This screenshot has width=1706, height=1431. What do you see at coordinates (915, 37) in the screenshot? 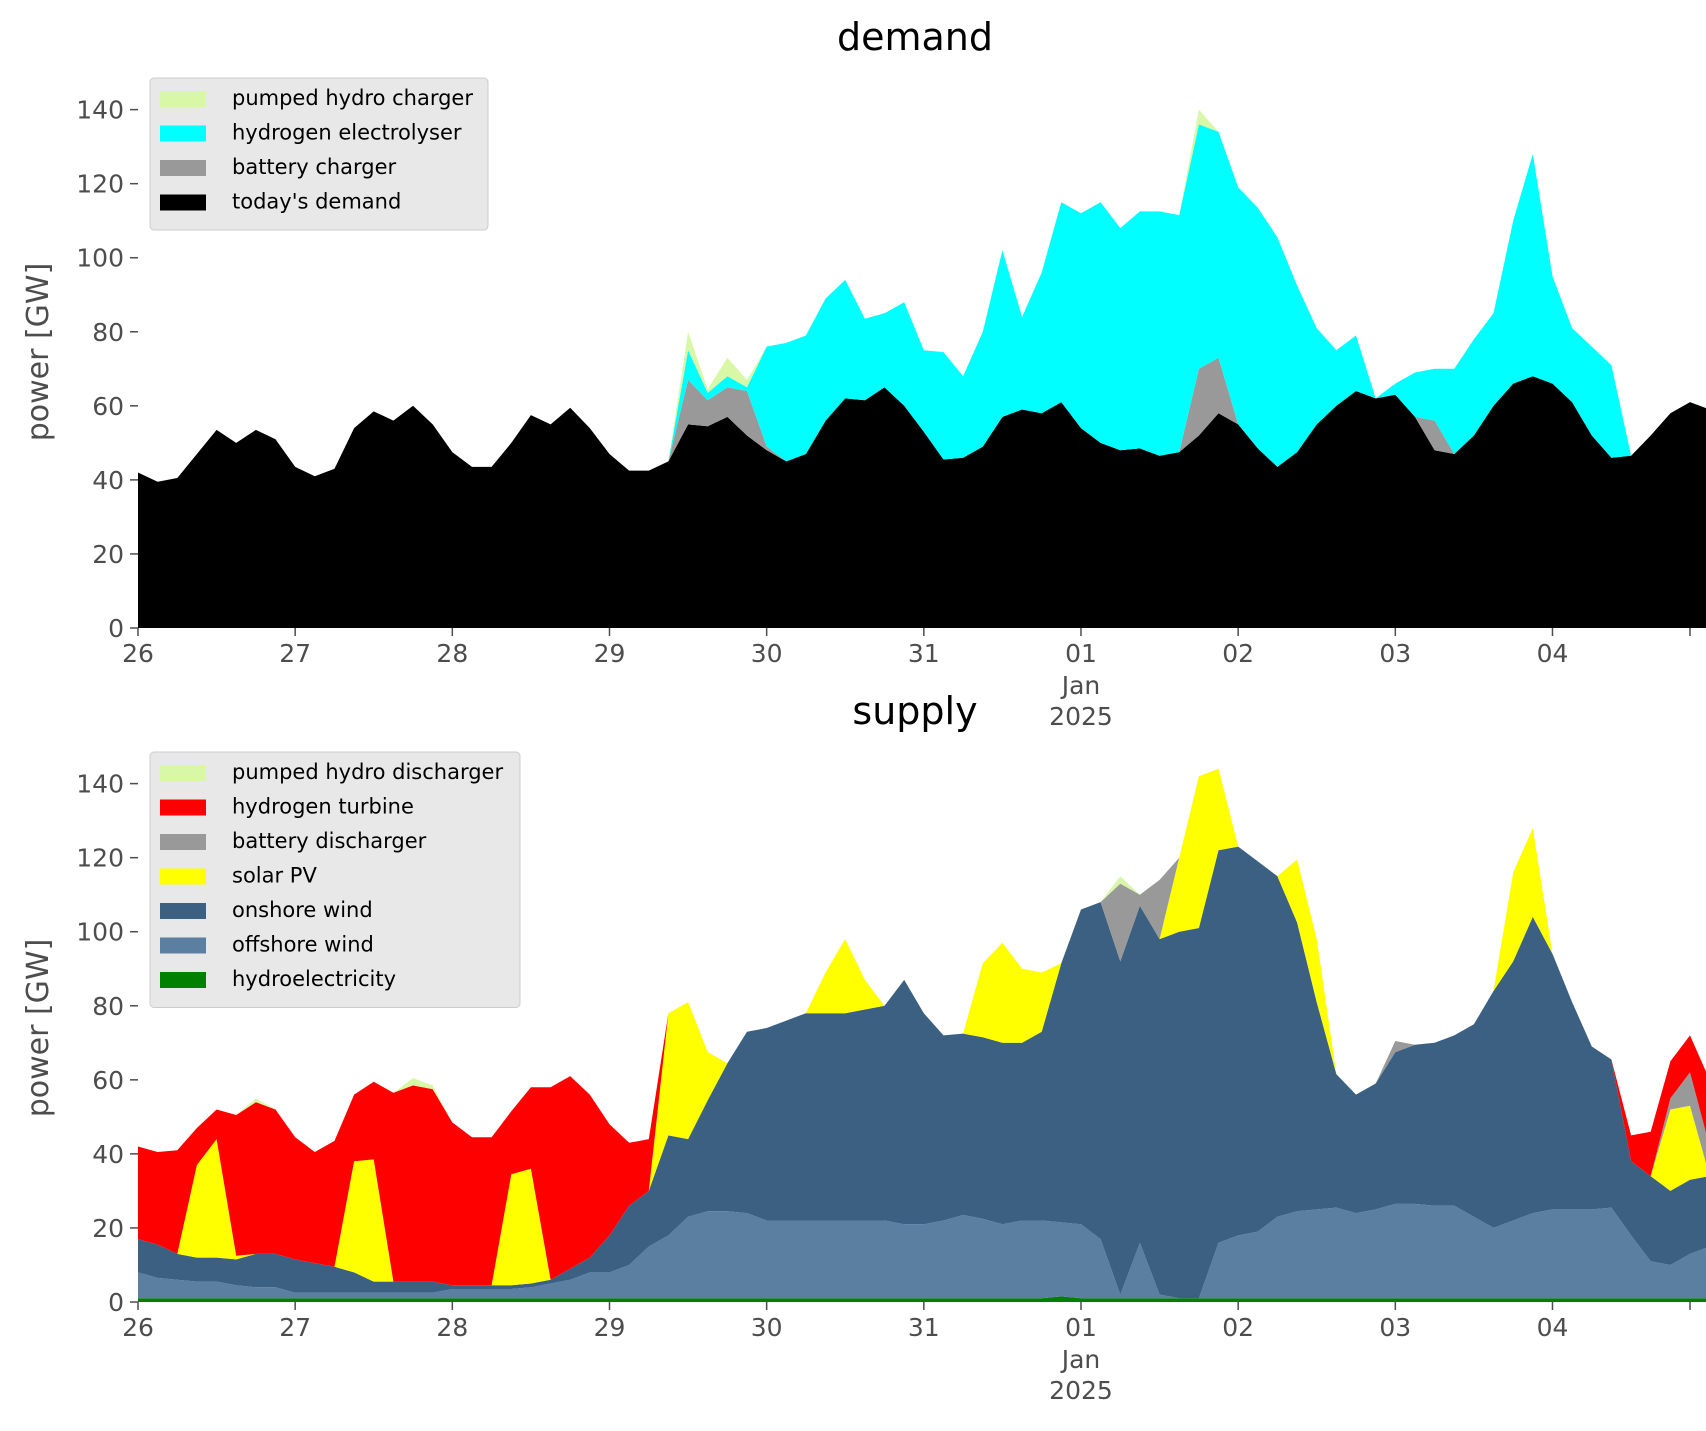
I see `demand-title: demand` at bounding box center [915, 37].